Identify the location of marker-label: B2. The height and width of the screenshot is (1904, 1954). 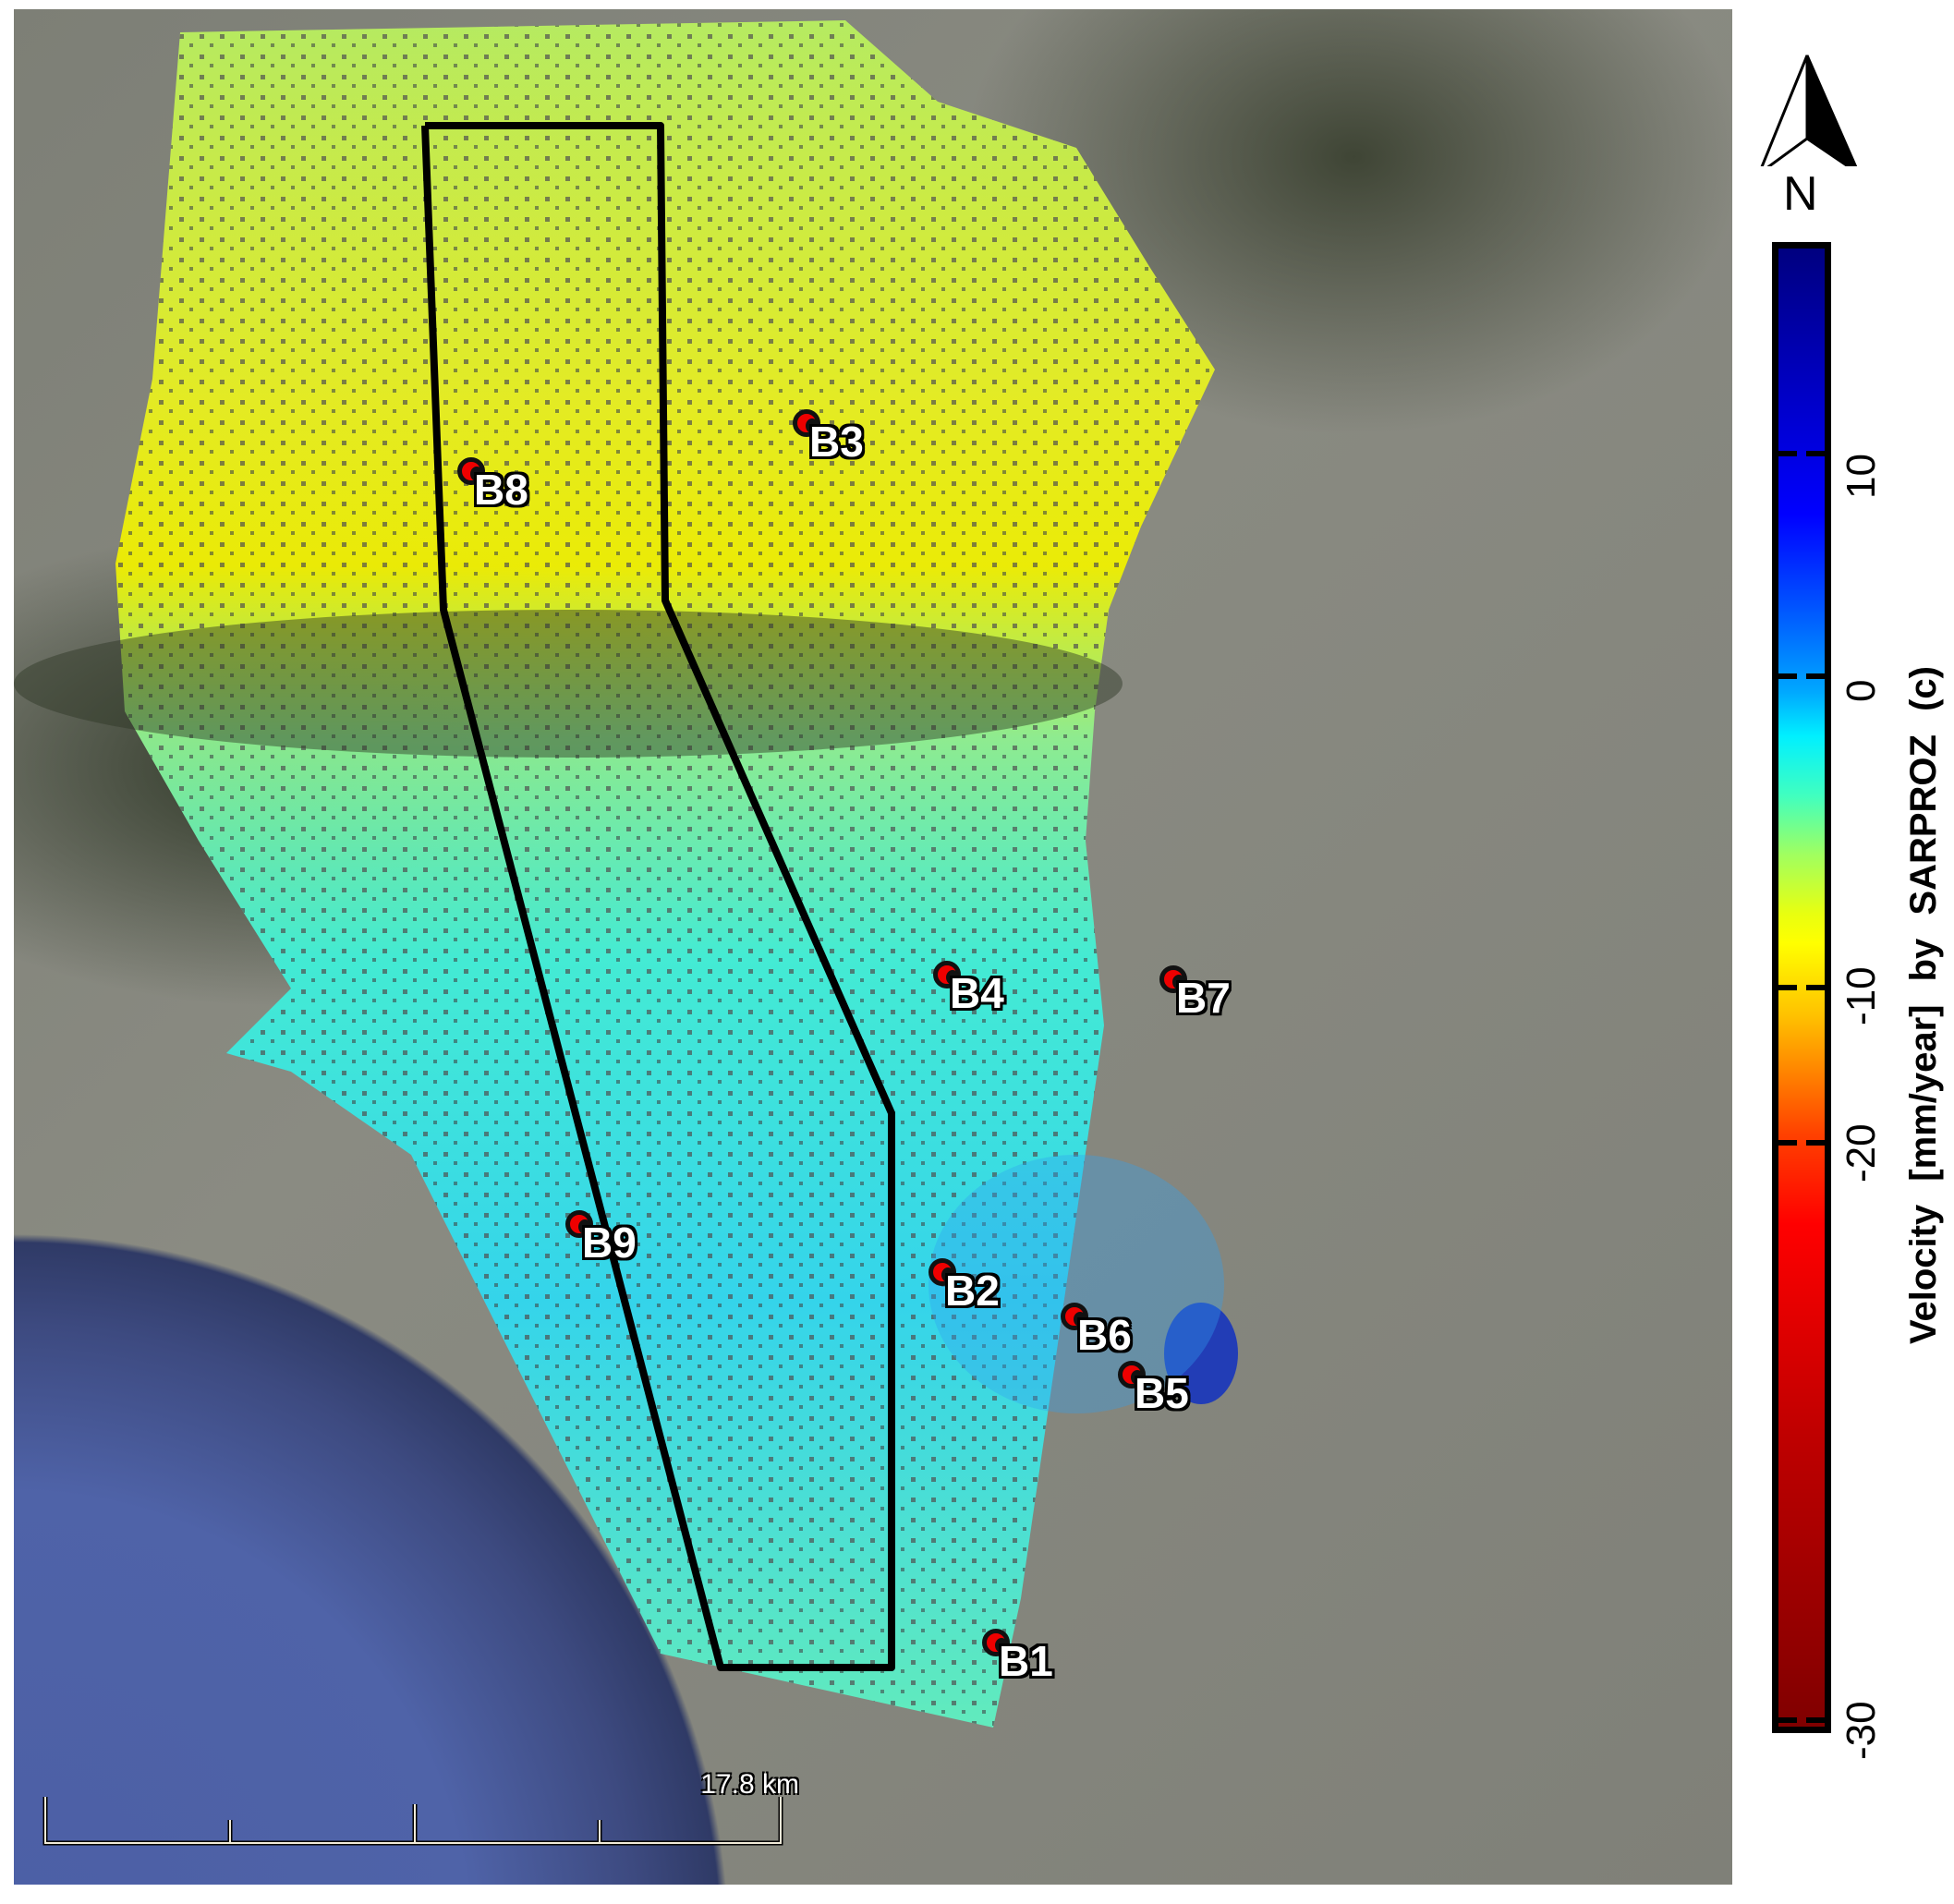
(972, 1291).